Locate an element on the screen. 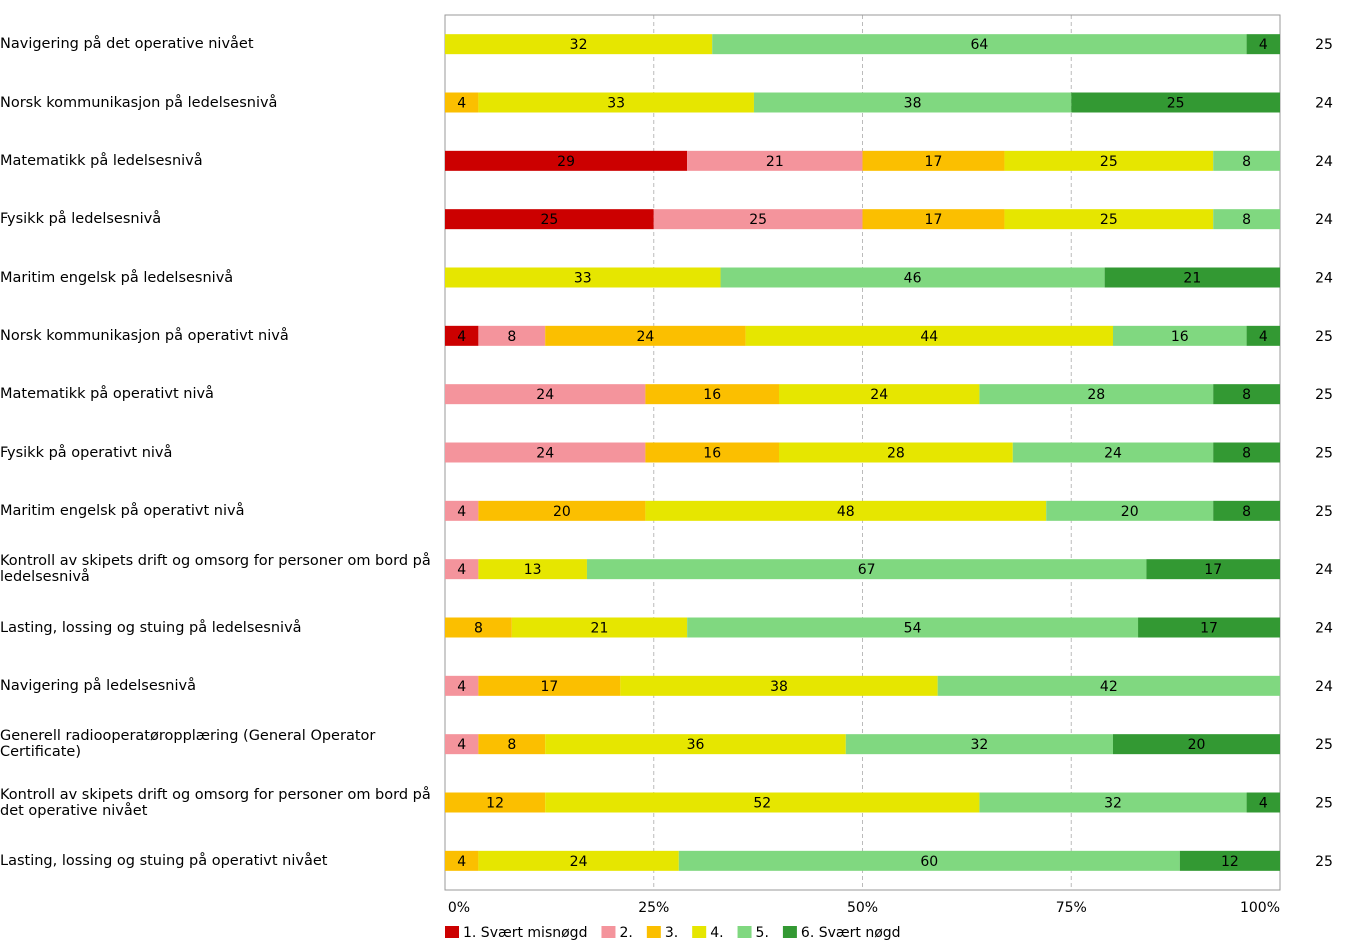 The image size is (1347, 945). legend-label: 1. Svært misnøgd is located at coordinates (525, 933).